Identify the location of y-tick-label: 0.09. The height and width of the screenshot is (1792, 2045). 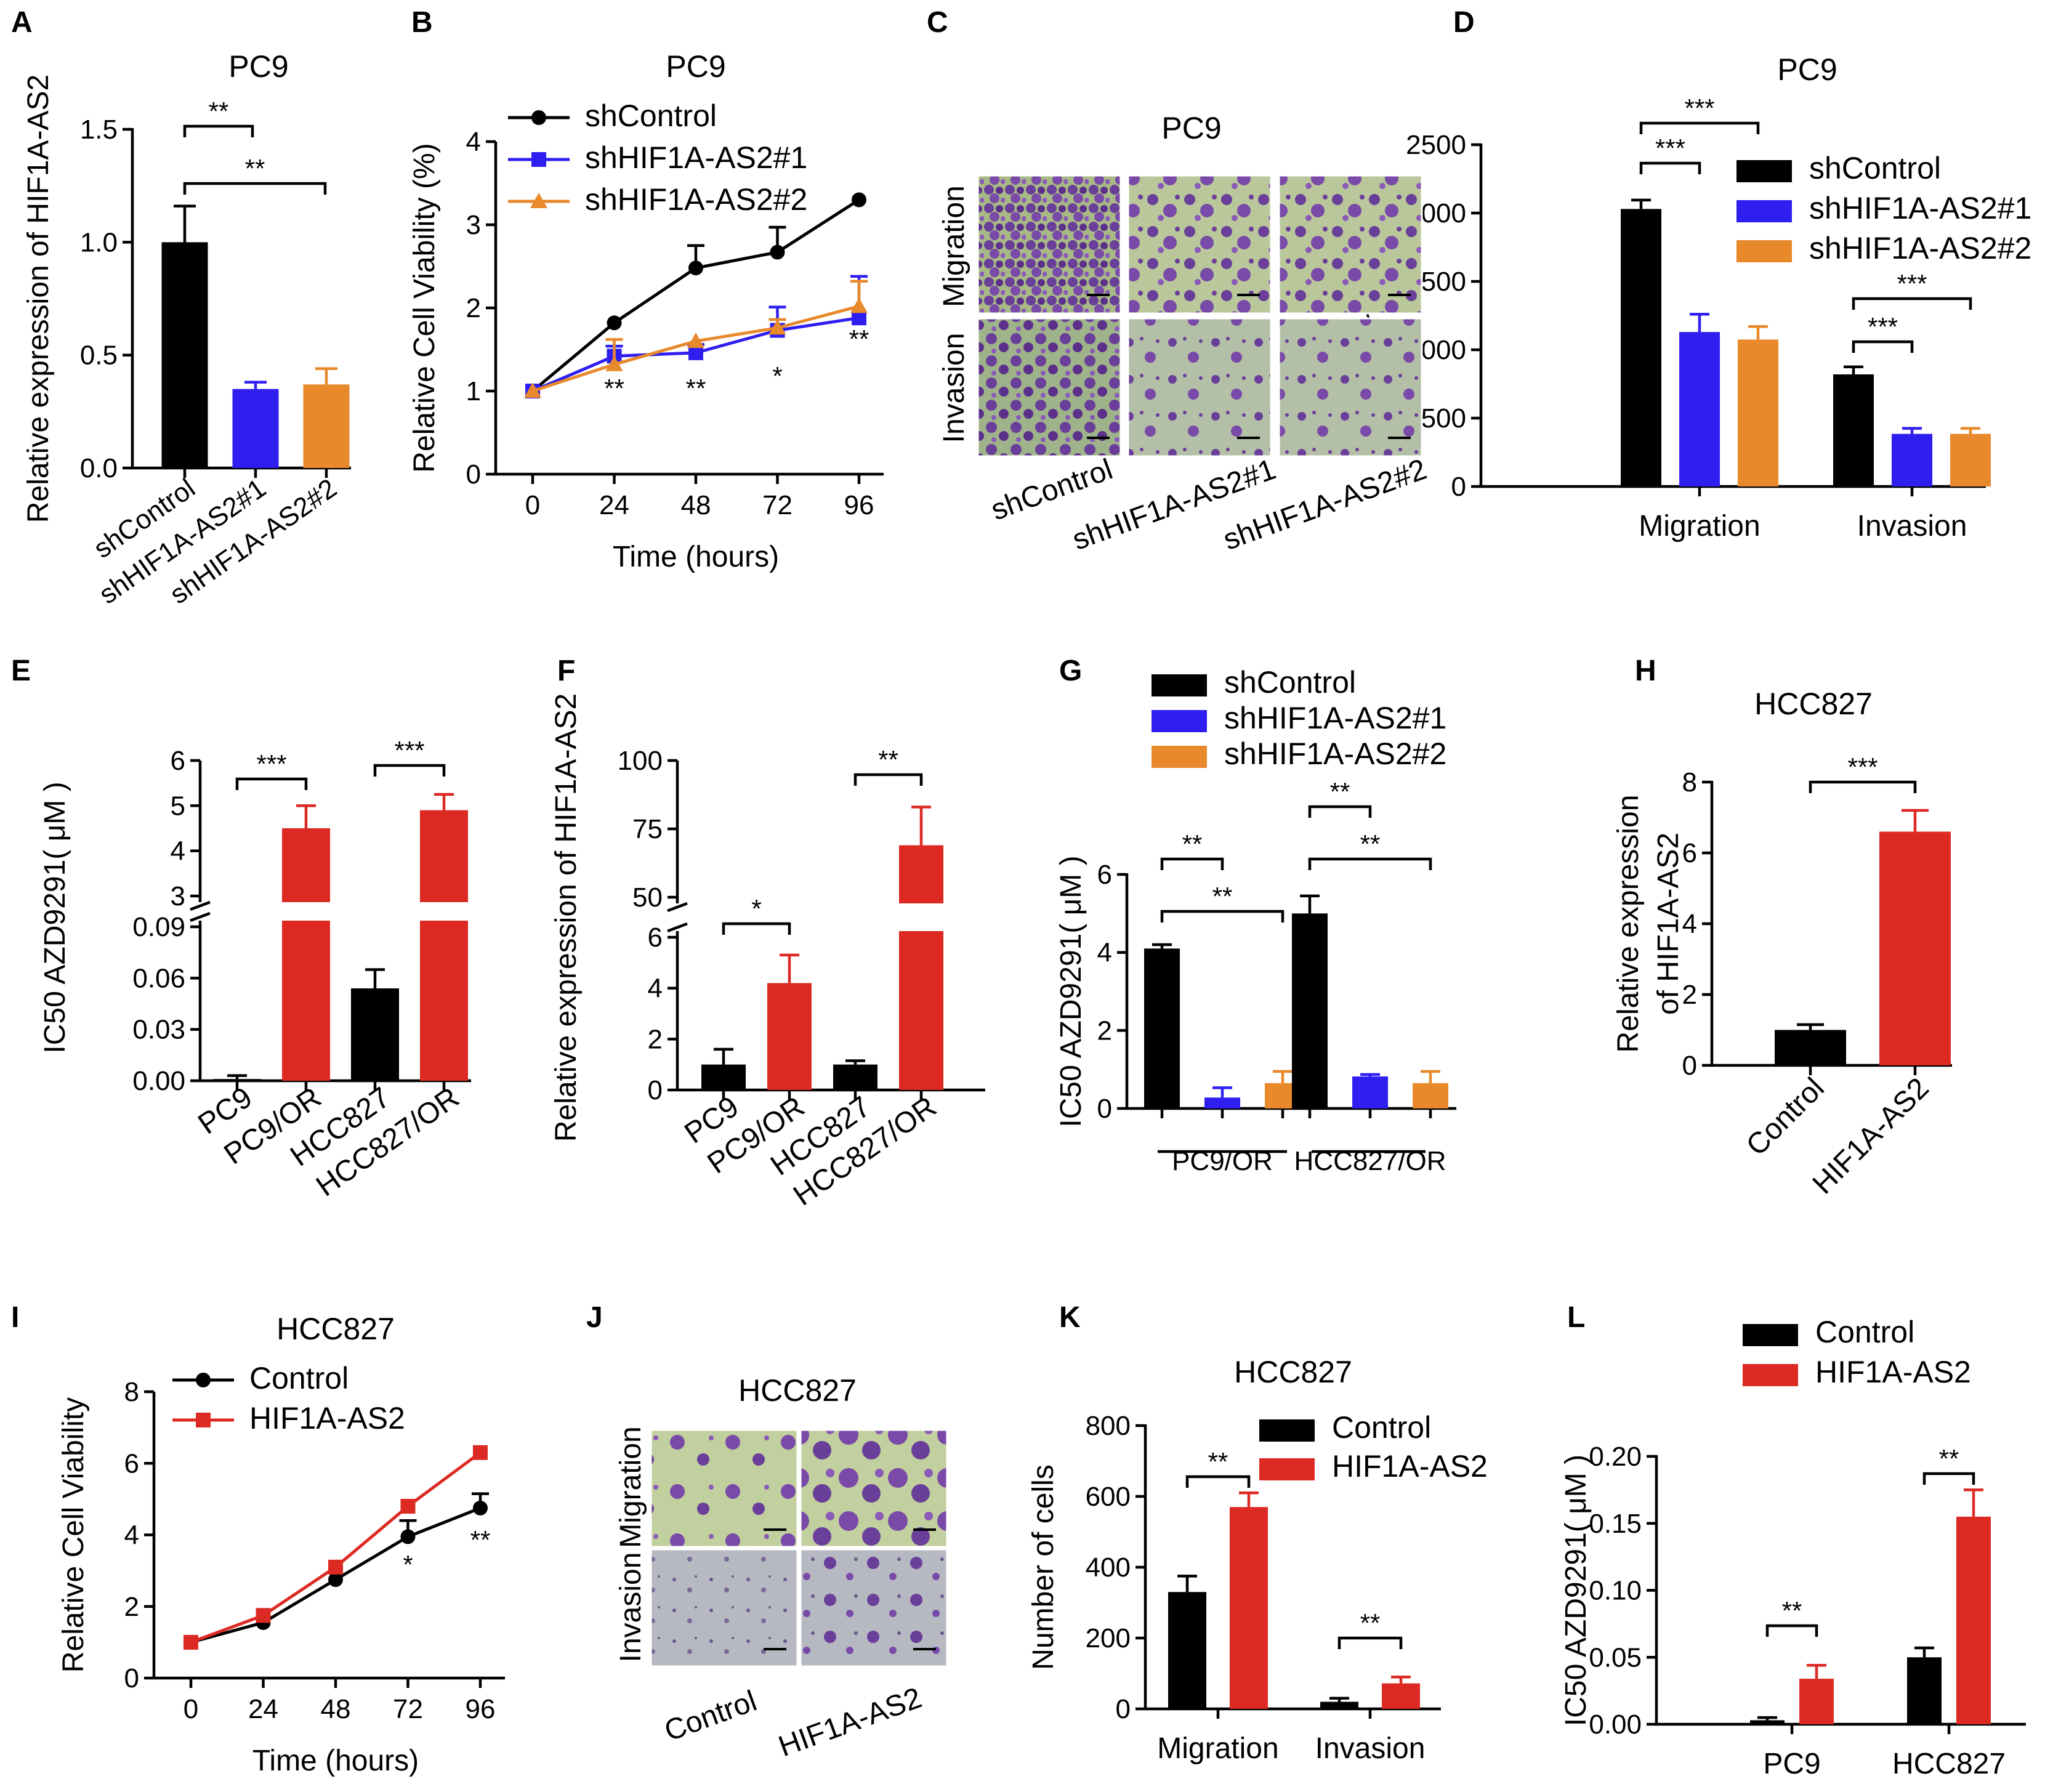
(158, 927).